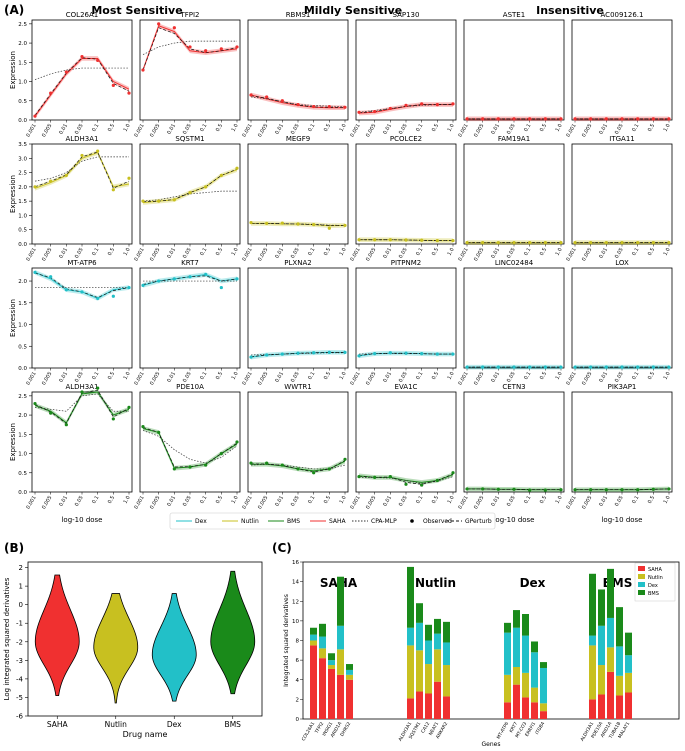 This screenshot has width=685, height=751. Describe the element at coordinates (295, 583) in the screenshot. I see `y-tick-label: 14` at that location.